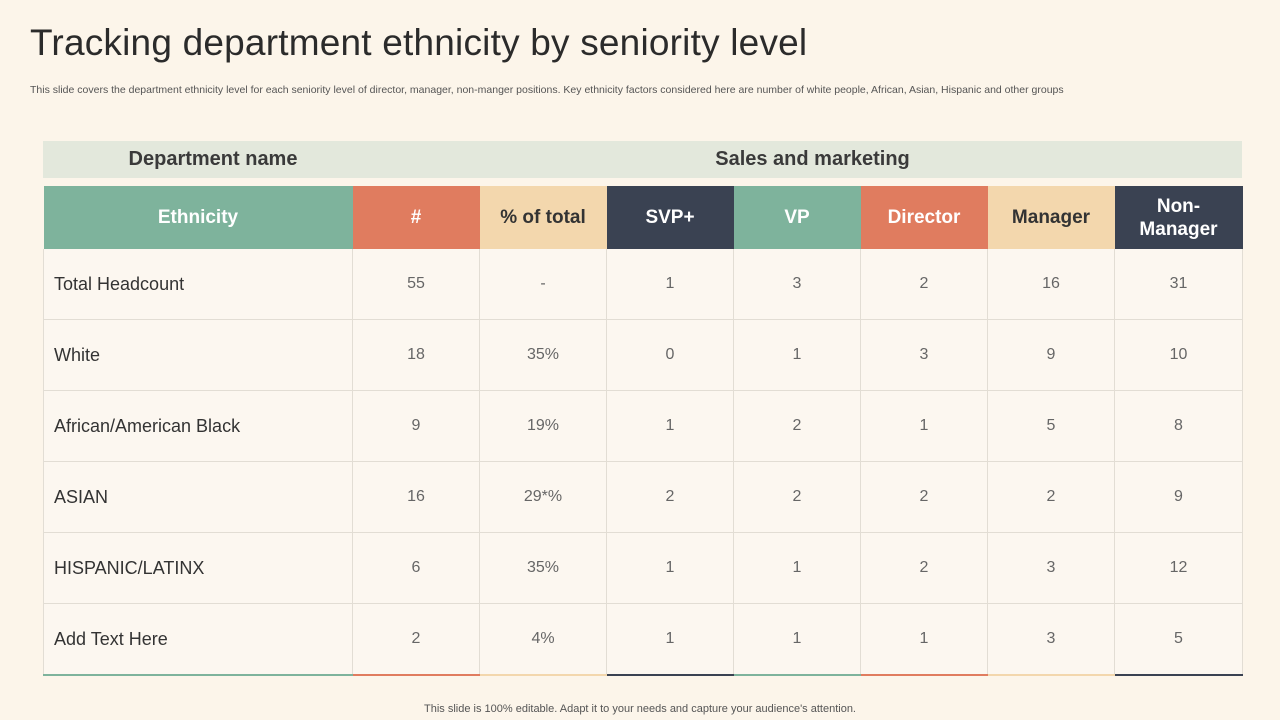  I want to click on table-row: Total Headcount 55 - 1 3 2 16 31, so click(643, 284).